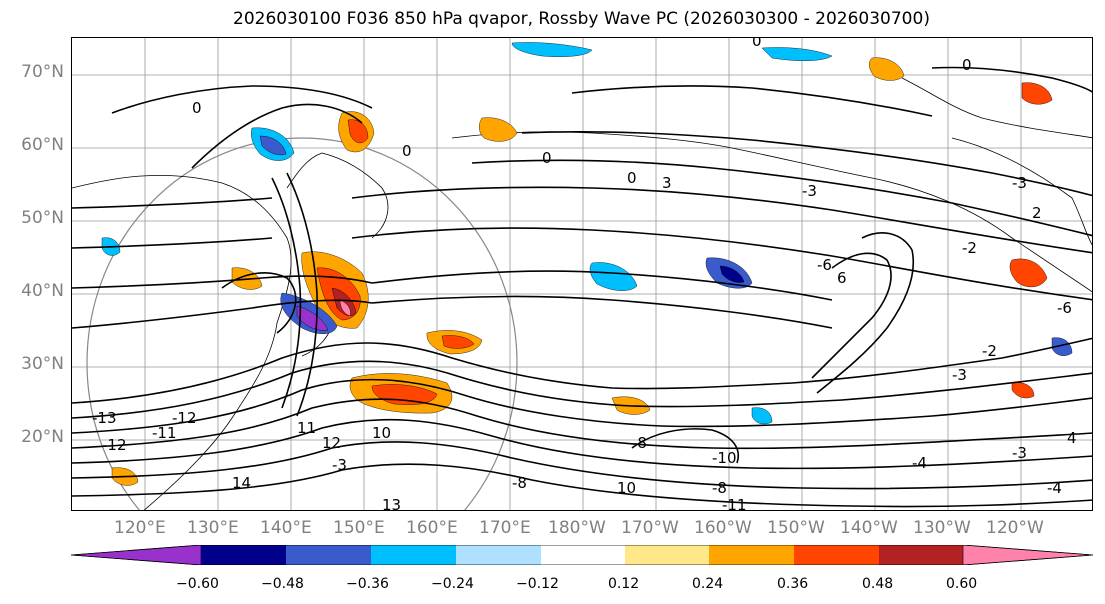 The height and width of the screenshot is (604, 1105). I want to click on lon-label-130w: 130°W, so click(942, 528).